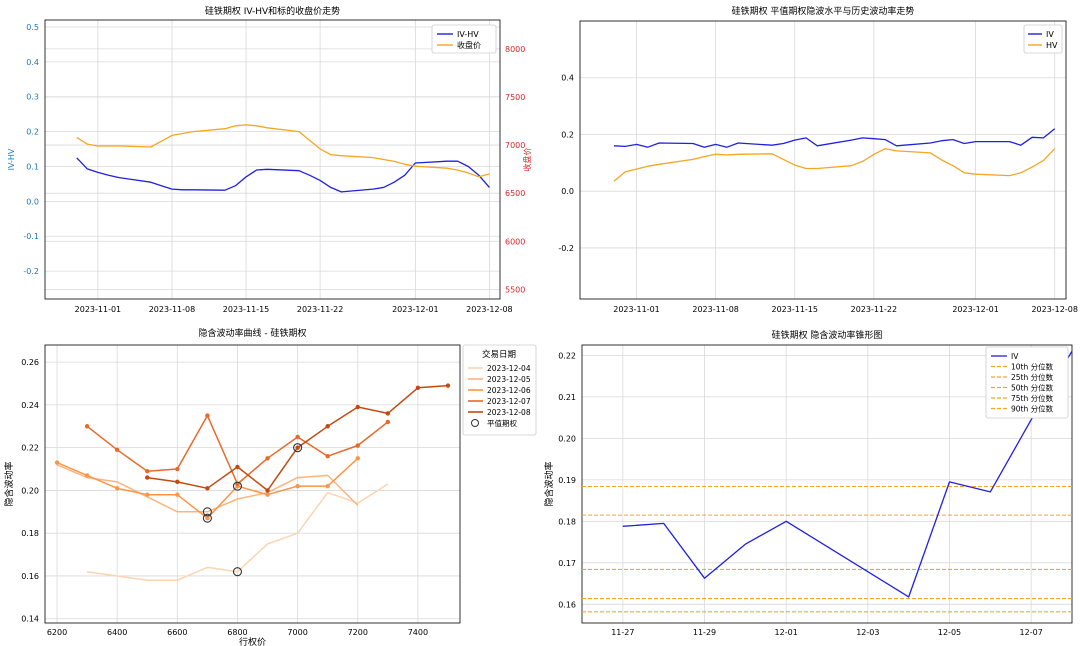  I want to click on y2-tick-label: 5500, so click(515, 289).